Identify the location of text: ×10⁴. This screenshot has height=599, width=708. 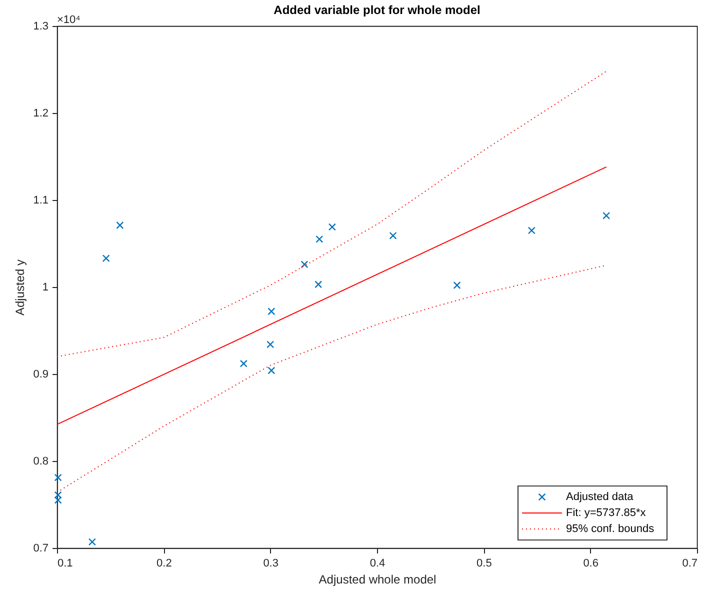
(69, 20).